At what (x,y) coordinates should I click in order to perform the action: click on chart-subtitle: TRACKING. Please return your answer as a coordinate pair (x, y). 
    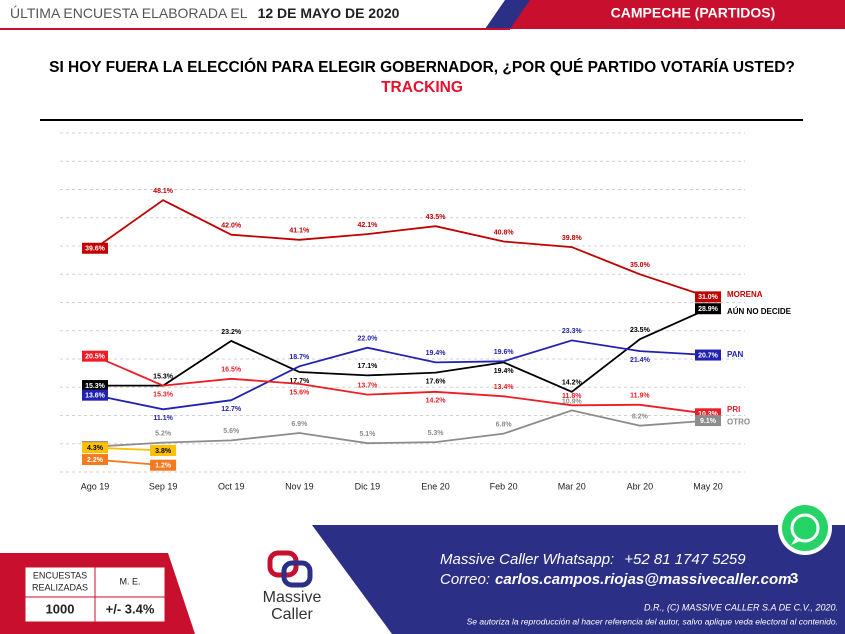
    Looking at the image, I should click on (422, 87).